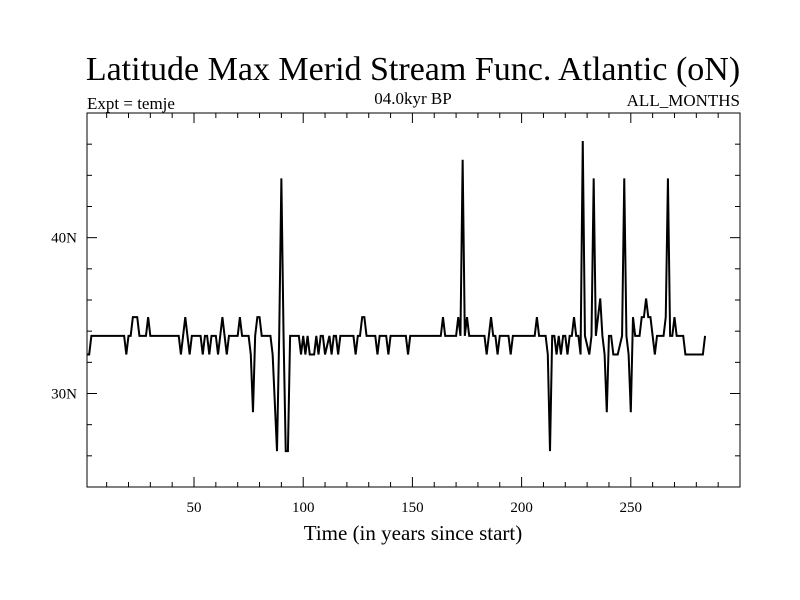 Image resolution: width=800 pixels, height=600 pixels. Describe the element at coordinates (303, 508) in the screenshot. I see `x-tick-label: 100` at that location.